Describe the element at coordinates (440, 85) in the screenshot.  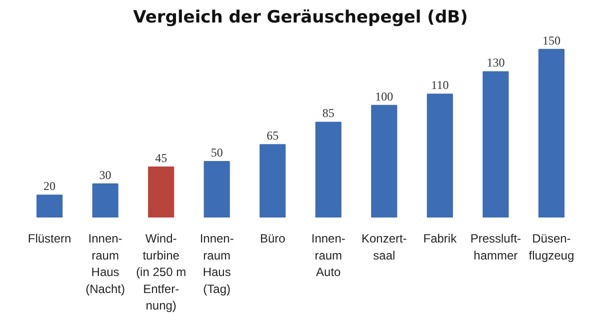
I see `data-label: 110` at that location.